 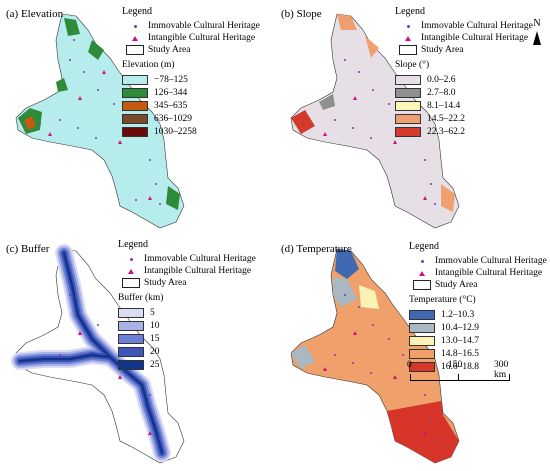 I want to click on class-row: 0.0–2.6, so click(x=464, y=79).